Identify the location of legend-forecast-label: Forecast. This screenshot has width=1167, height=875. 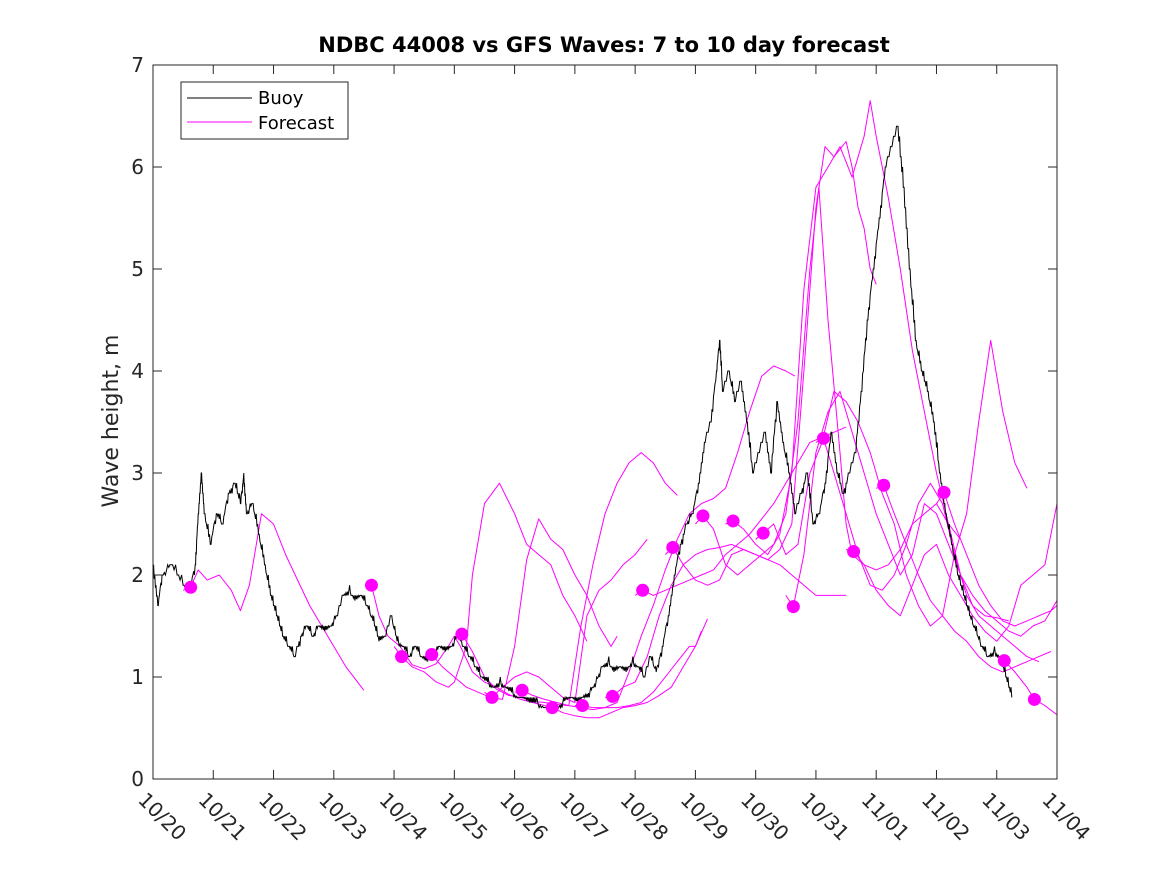
(296, 123).